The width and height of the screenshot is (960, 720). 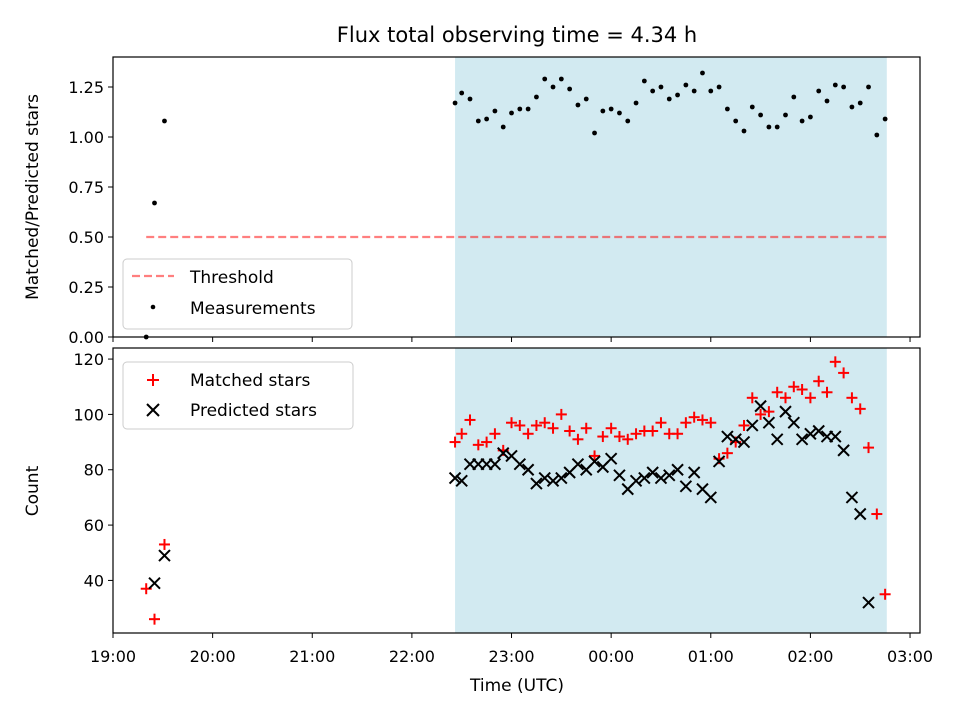 What do you see at coordinates (86, 137) in the screenshot?
I see `y-tick-label: 1.00` at bounding box center [86, 137].